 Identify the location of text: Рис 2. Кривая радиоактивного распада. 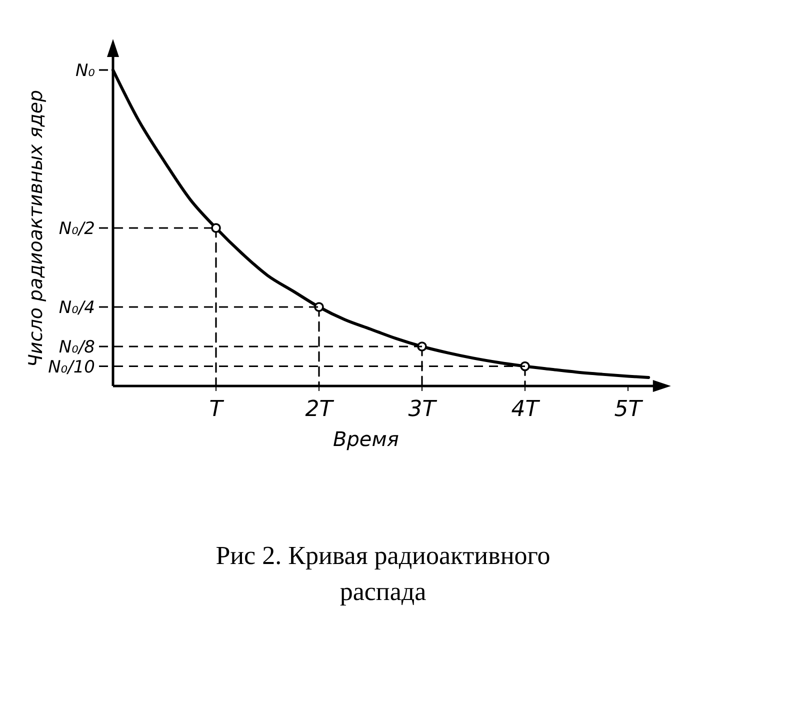
(383, 573).